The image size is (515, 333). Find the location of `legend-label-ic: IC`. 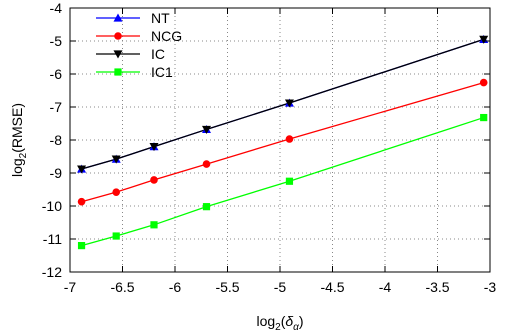

legend-label-ic: IC is located at coordinates (158, 54).